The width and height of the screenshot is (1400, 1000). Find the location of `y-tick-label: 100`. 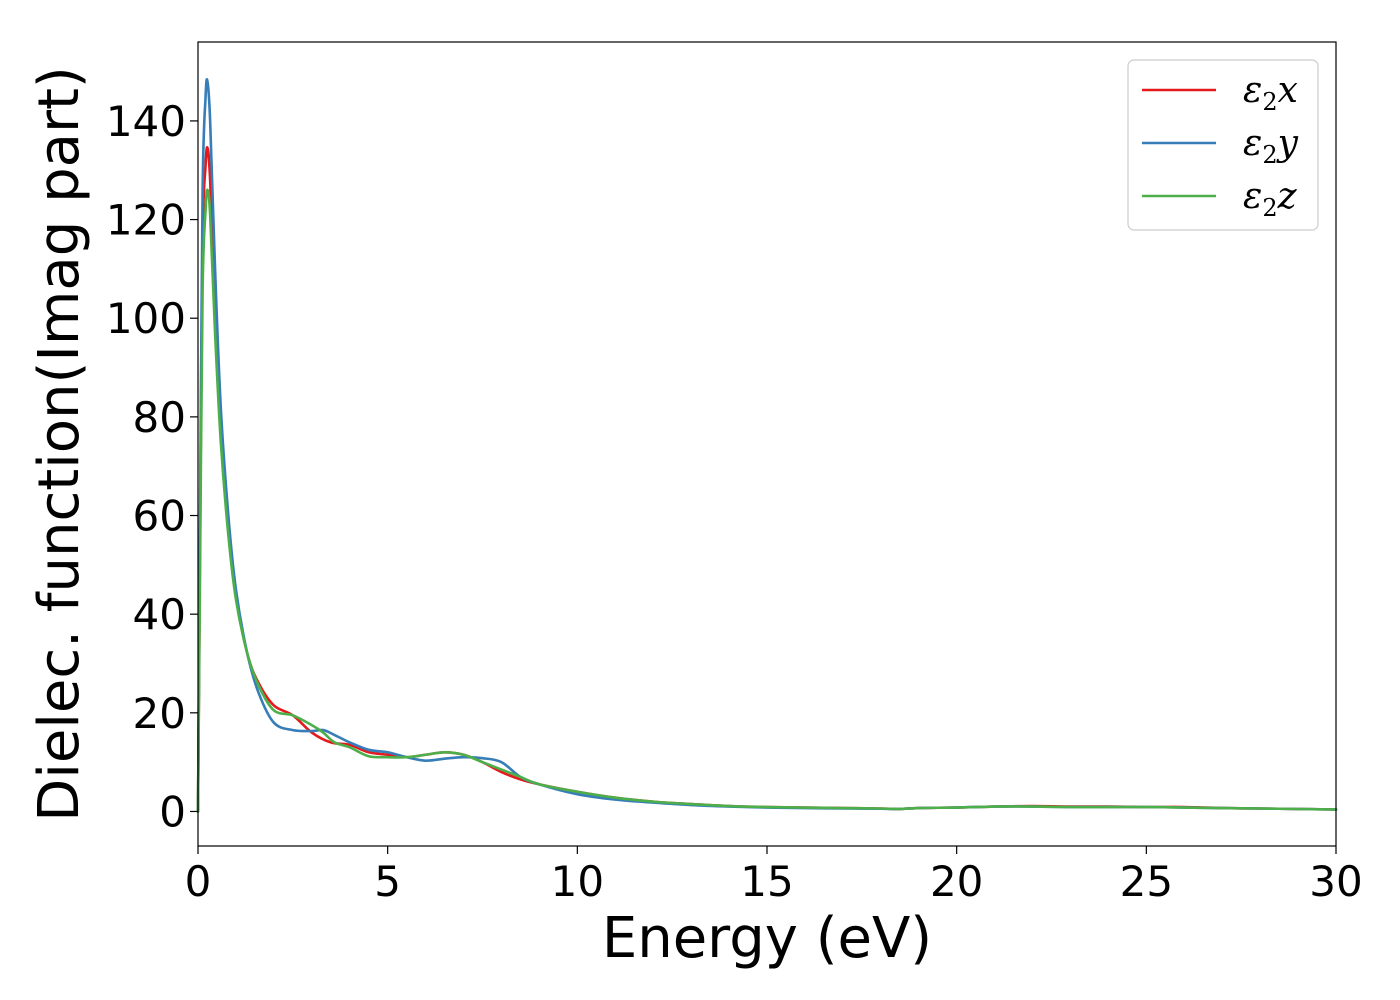

y-tick-label: 100 is located at coordinates (146, 318).